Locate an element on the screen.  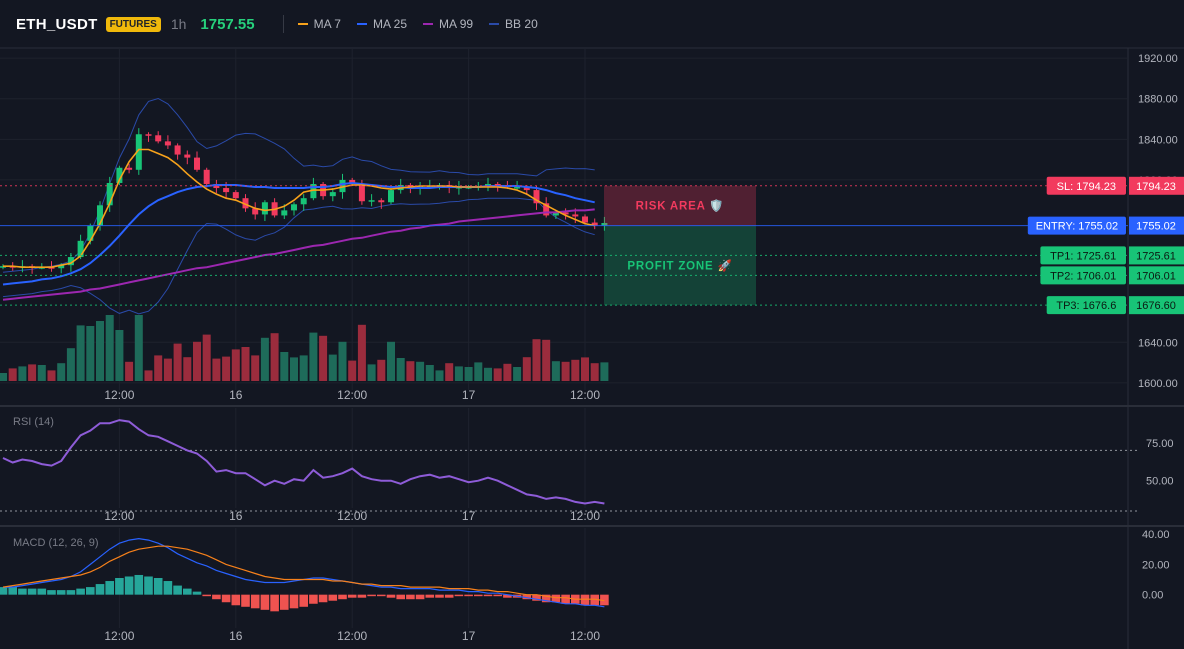
bb-lower-line is located at coordinates (298, 256).